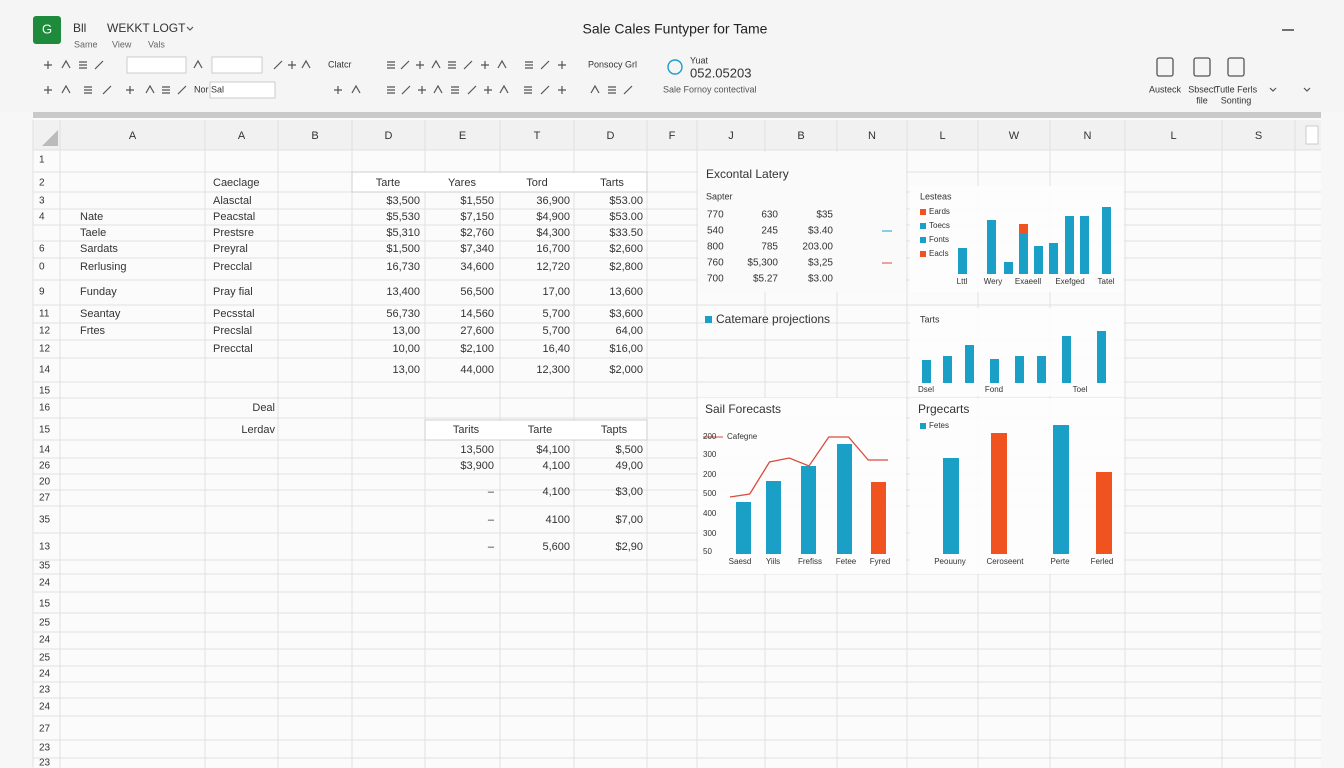 The height and width of the screenshot is (768, 1344). What do you see at coordinates (45, 623) in the screenshot?
I see `row-number: 25` at bounding box center [45, 623].